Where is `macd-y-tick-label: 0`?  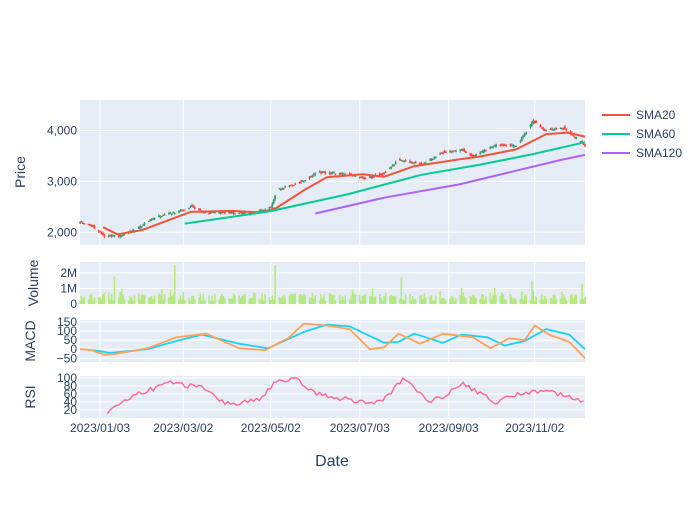 macd-y-tick-label: 0 is located at coordinates (73, 349).